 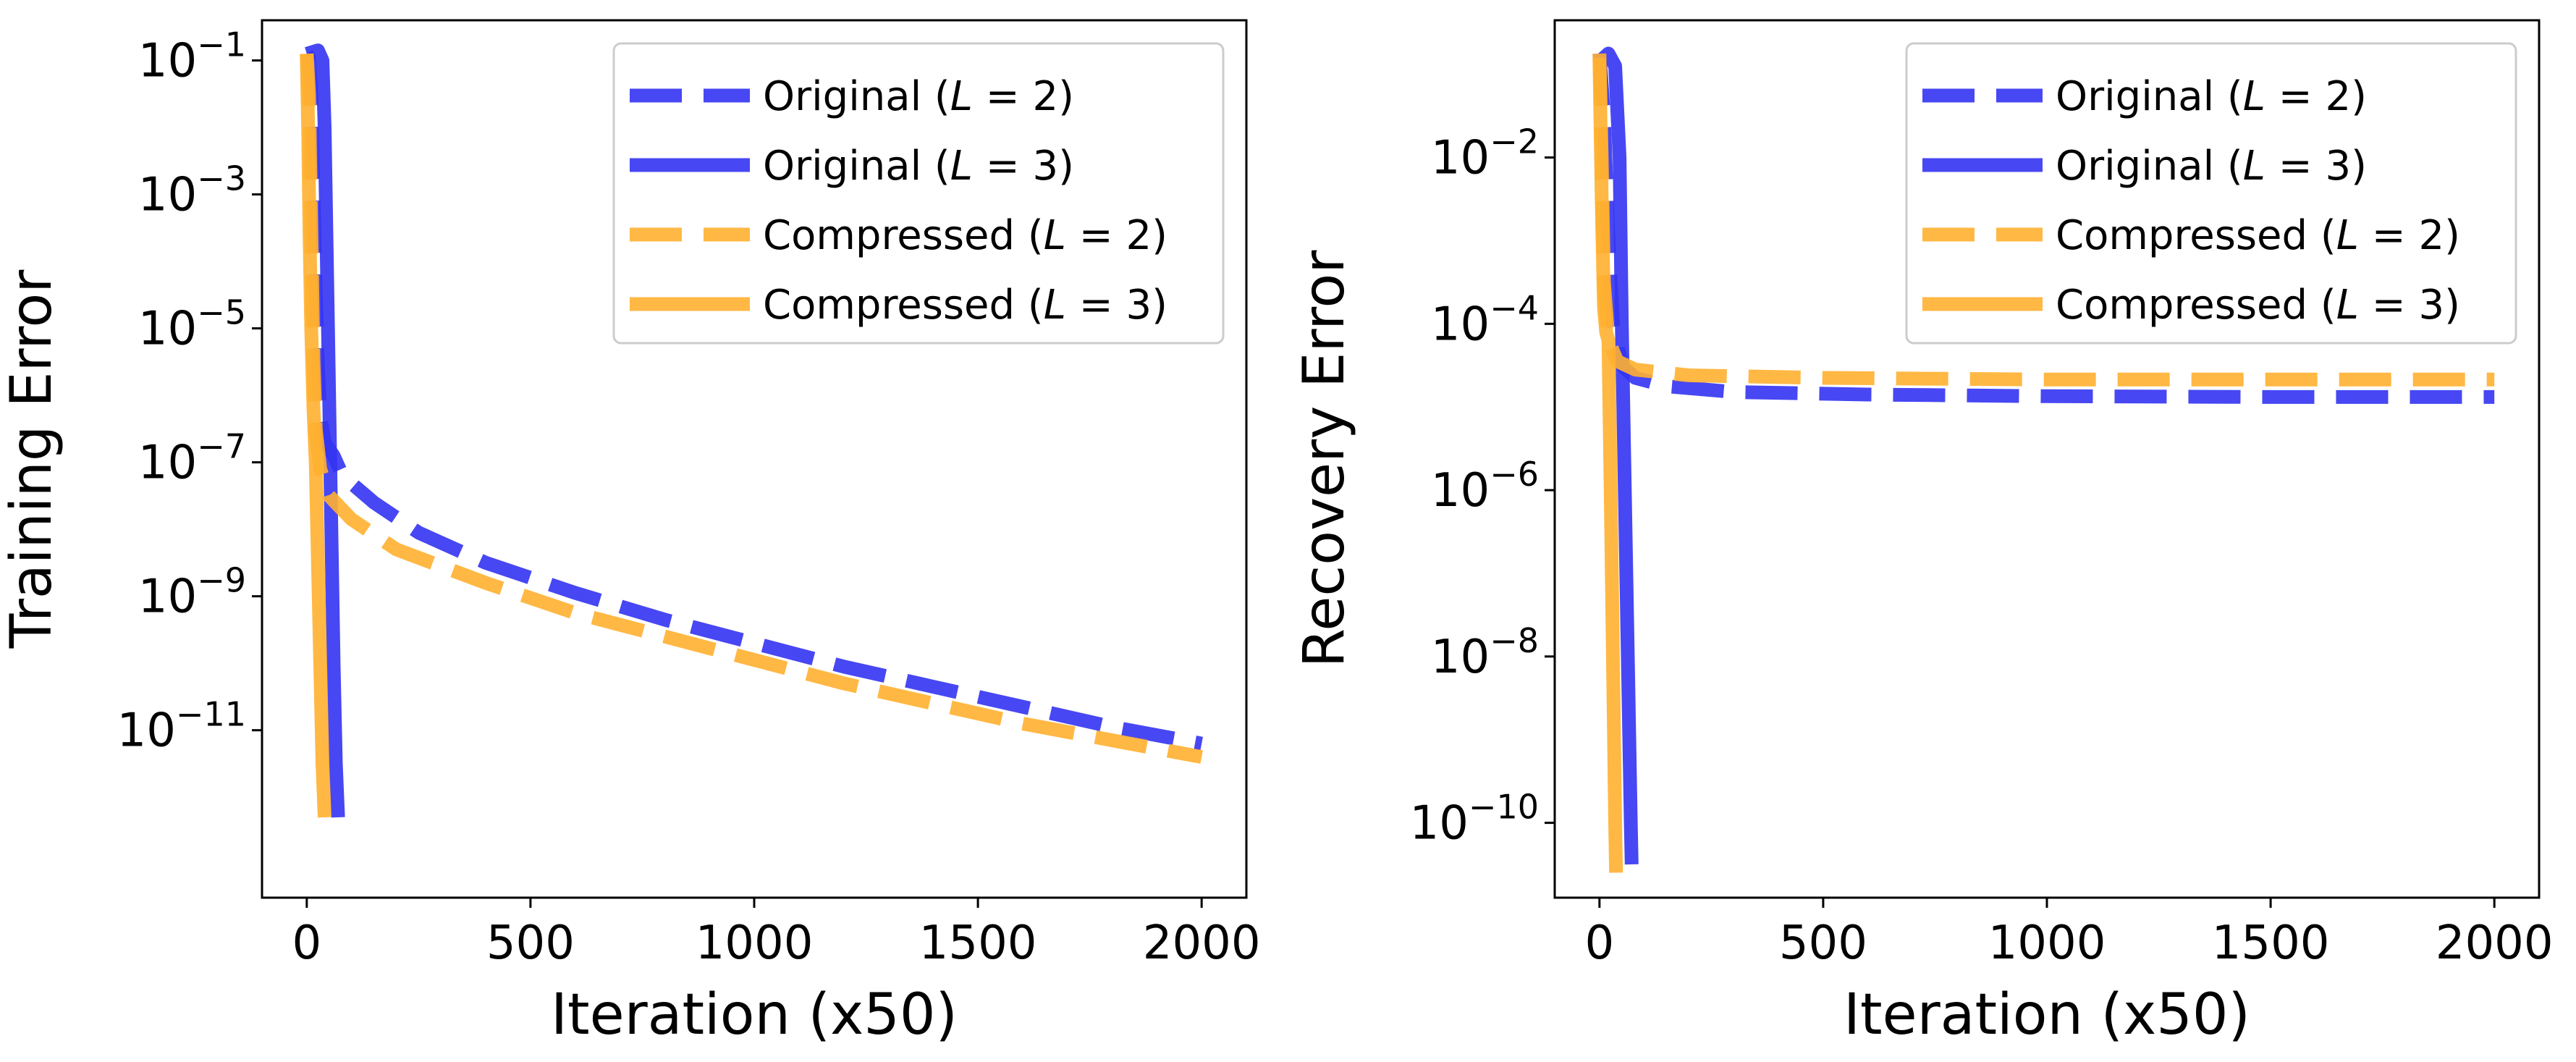 I want to click on y-tick-label: 10⁻³, so click(x=192, y=191).